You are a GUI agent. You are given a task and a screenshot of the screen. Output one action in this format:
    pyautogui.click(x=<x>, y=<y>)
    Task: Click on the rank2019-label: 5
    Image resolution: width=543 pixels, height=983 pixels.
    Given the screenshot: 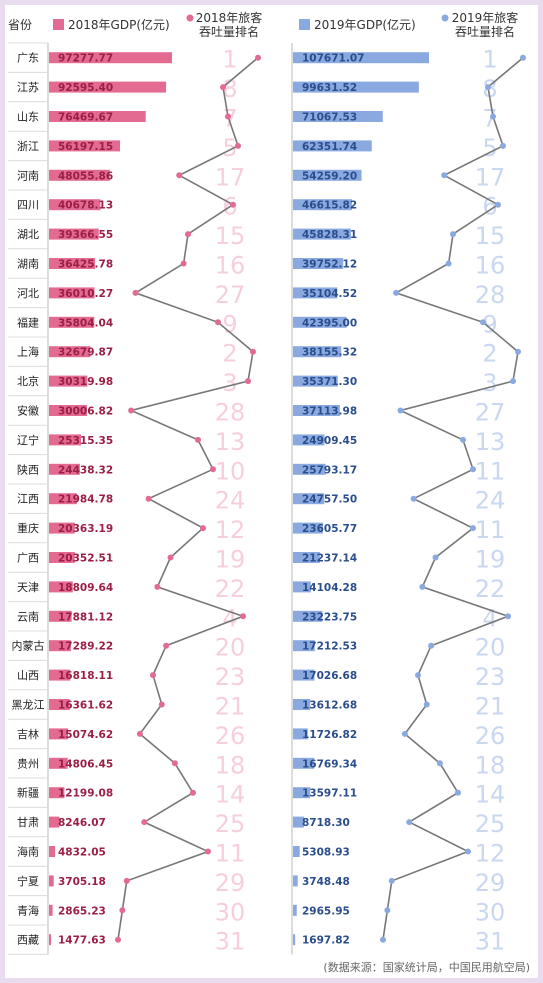 What is the action you would take?
    pyautogui.click(x=489, y=148)
    